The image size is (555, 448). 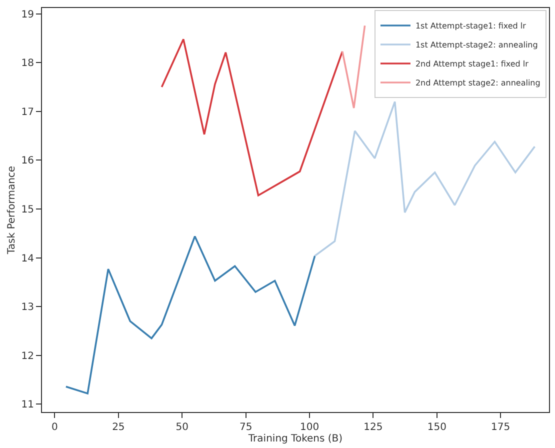 I want to click on legend-label: 2nd Attempt stage2: annealing, so click(x=477, y=83).